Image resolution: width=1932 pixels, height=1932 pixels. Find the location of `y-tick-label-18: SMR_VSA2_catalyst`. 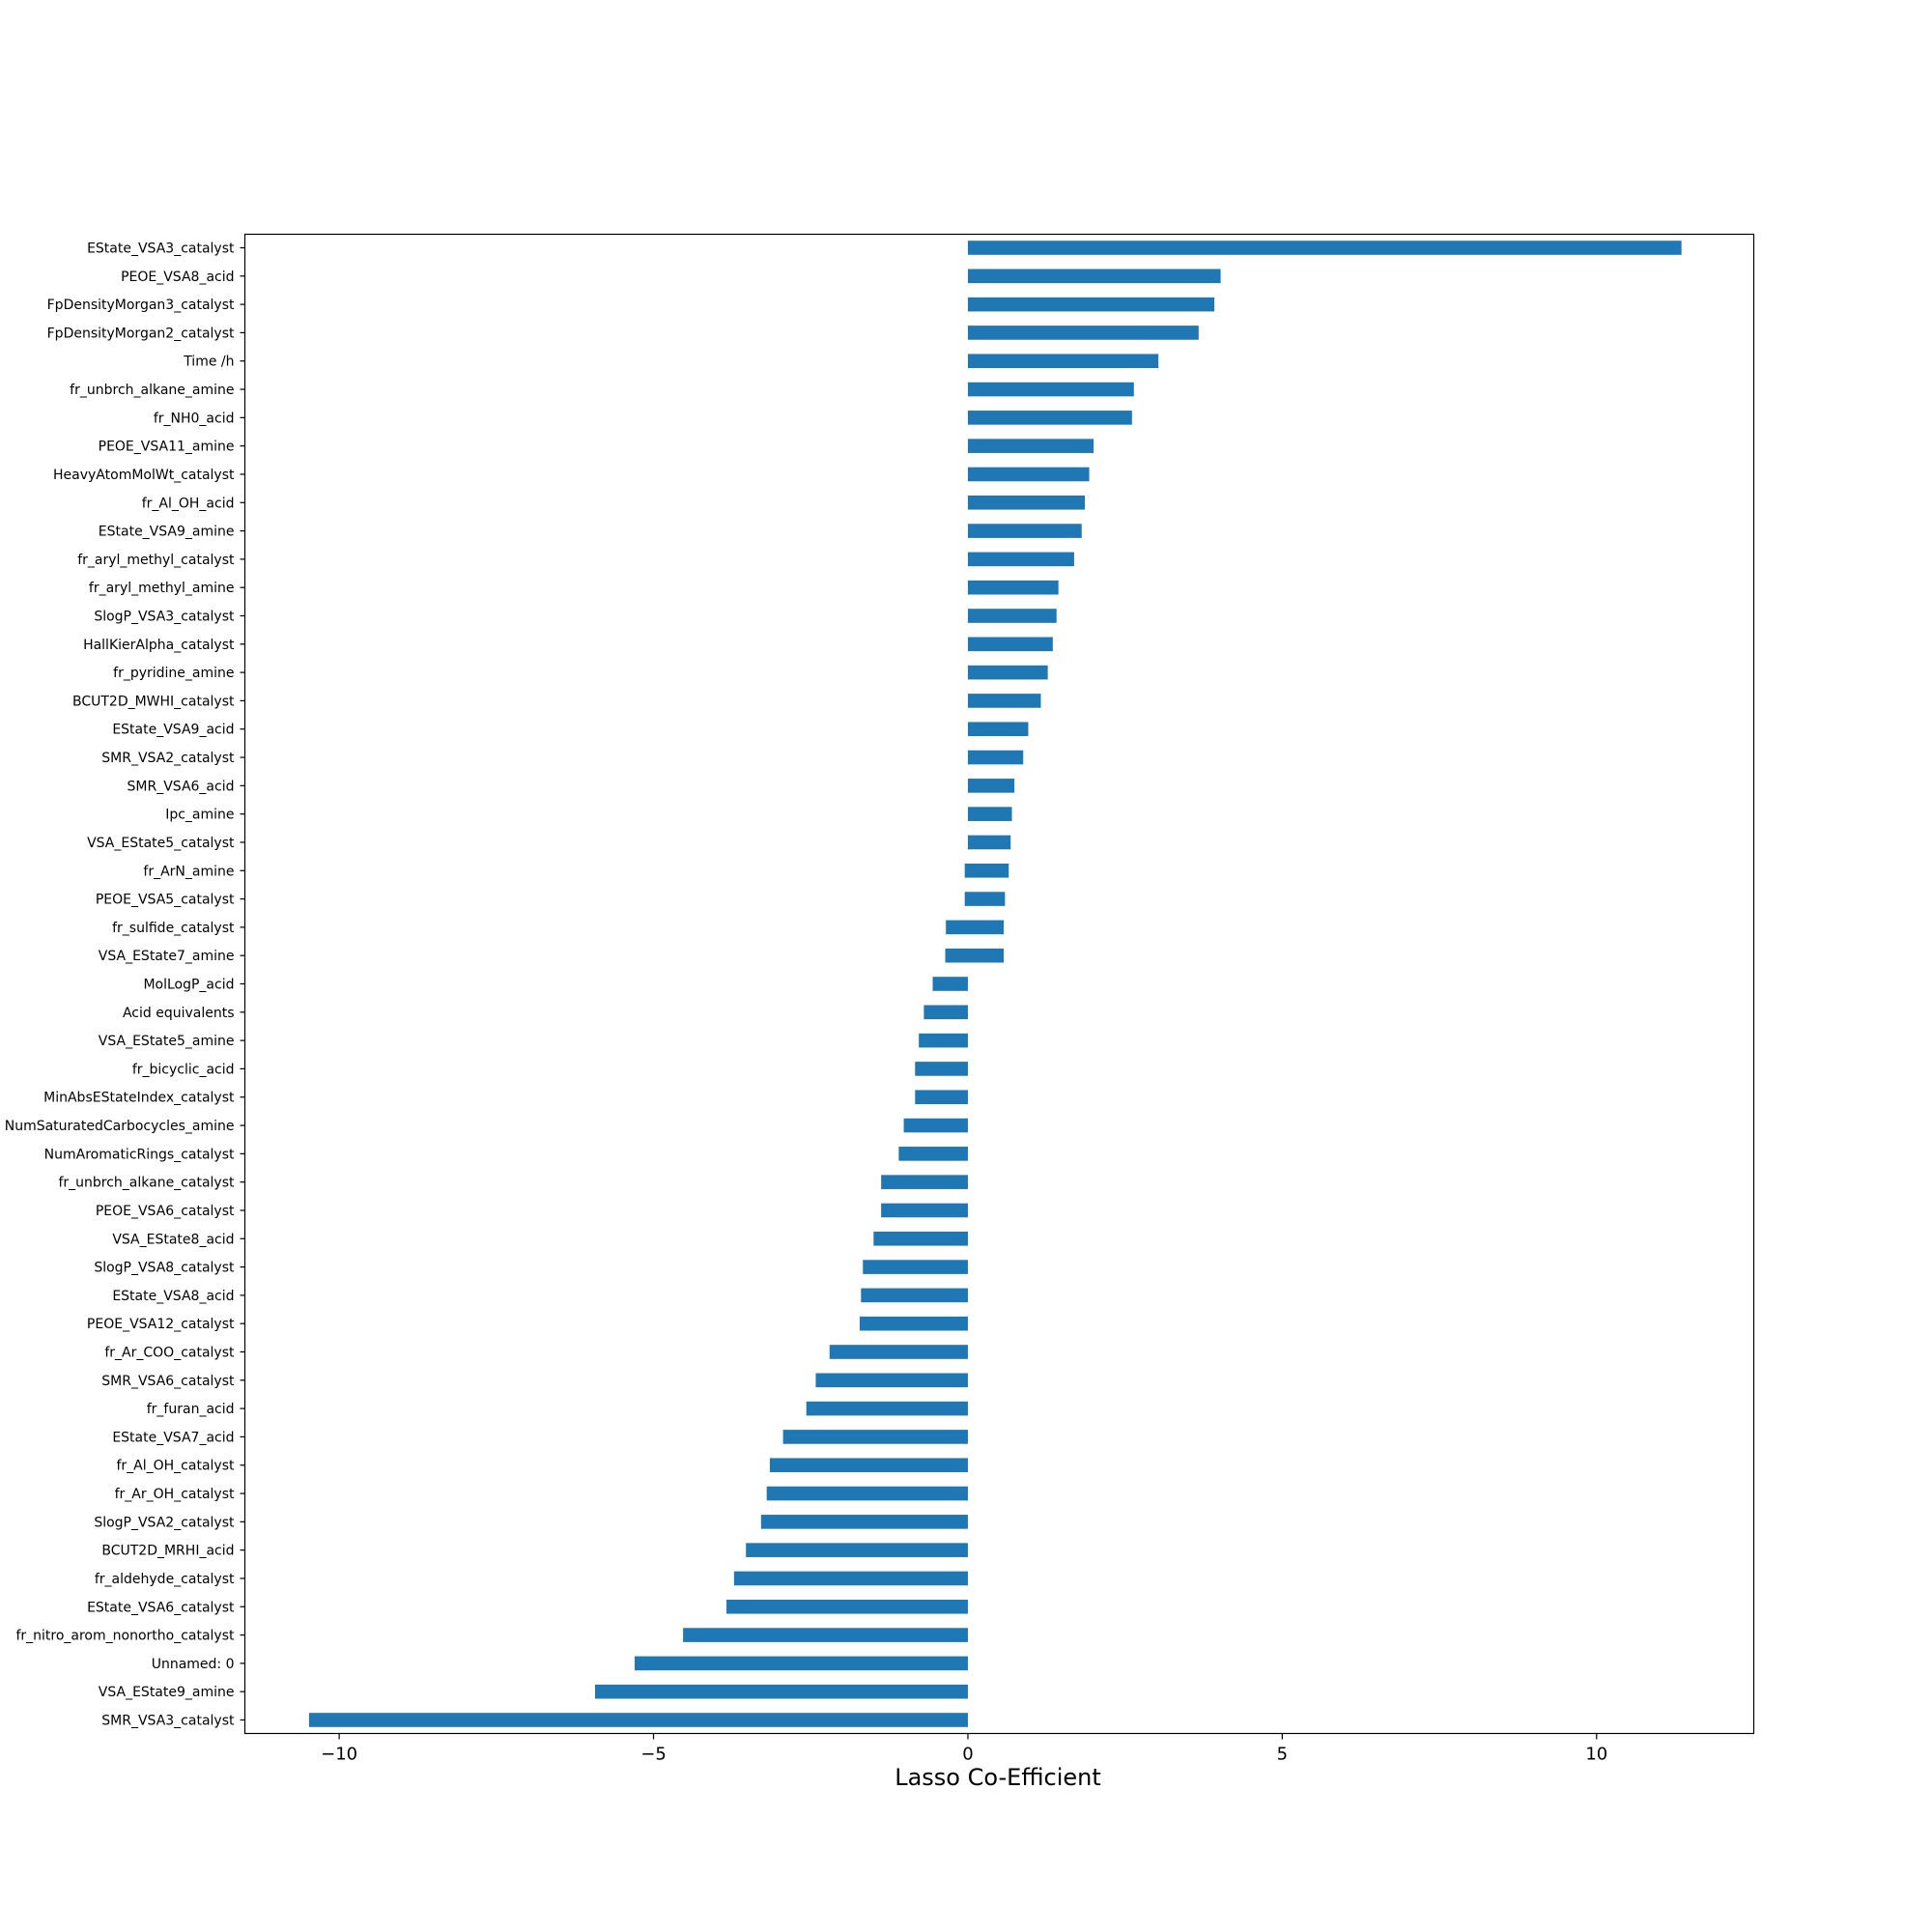

y-tick-label-18: SMR_VSA2_catalyst is located at coordinates (168, 758).